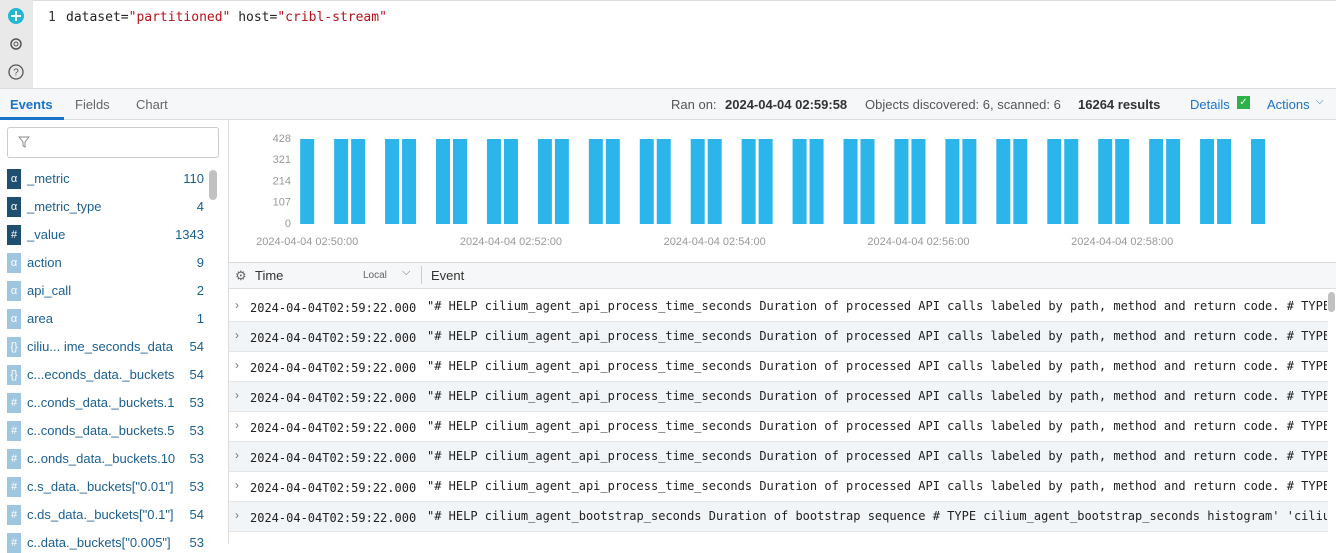 Image resolution: width=1336 pixels, height=553 pixels. I want to click on sidebar-icons: ?, so click(16, 44).